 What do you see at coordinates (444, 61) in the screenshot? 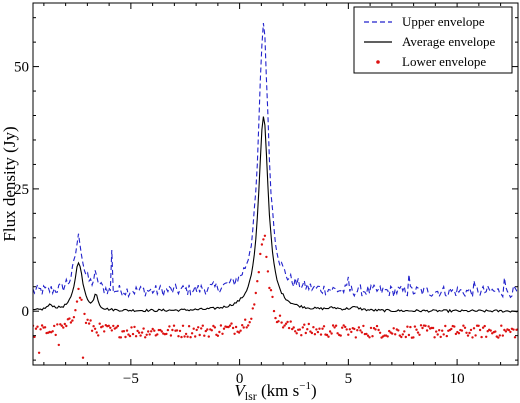
I see `legend-lower-envelope-label: Lower envelope` at bounding box center [444, 61].